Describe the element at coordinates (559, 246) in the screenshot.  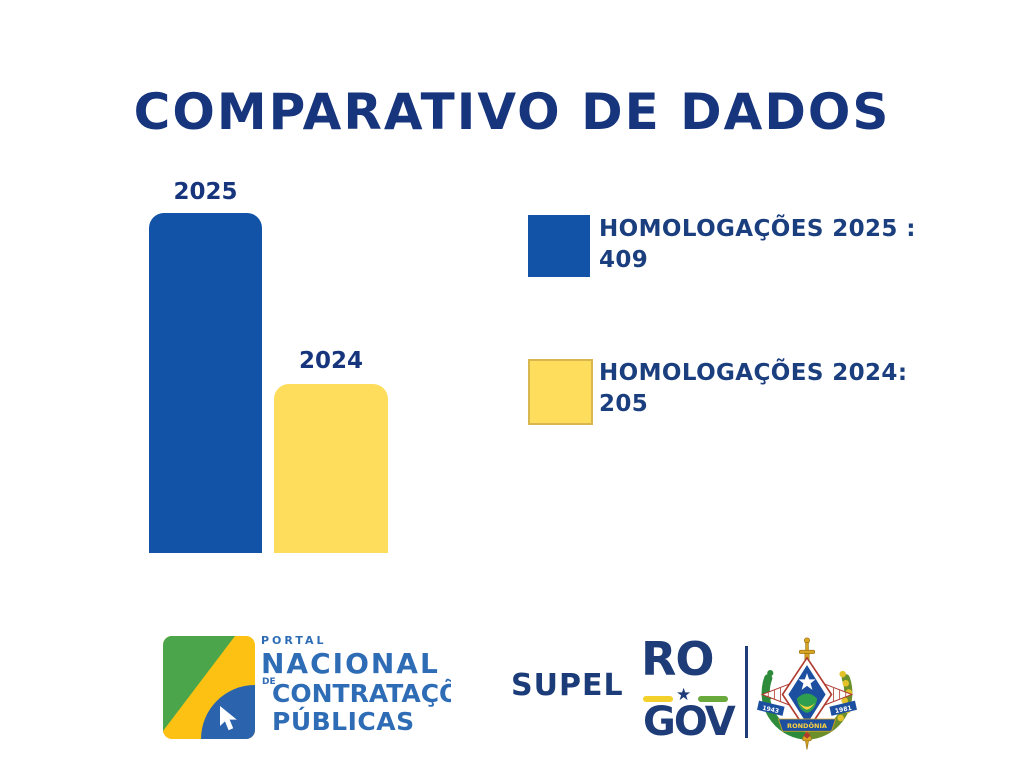
I see `legend-swatch-2025` at that location.